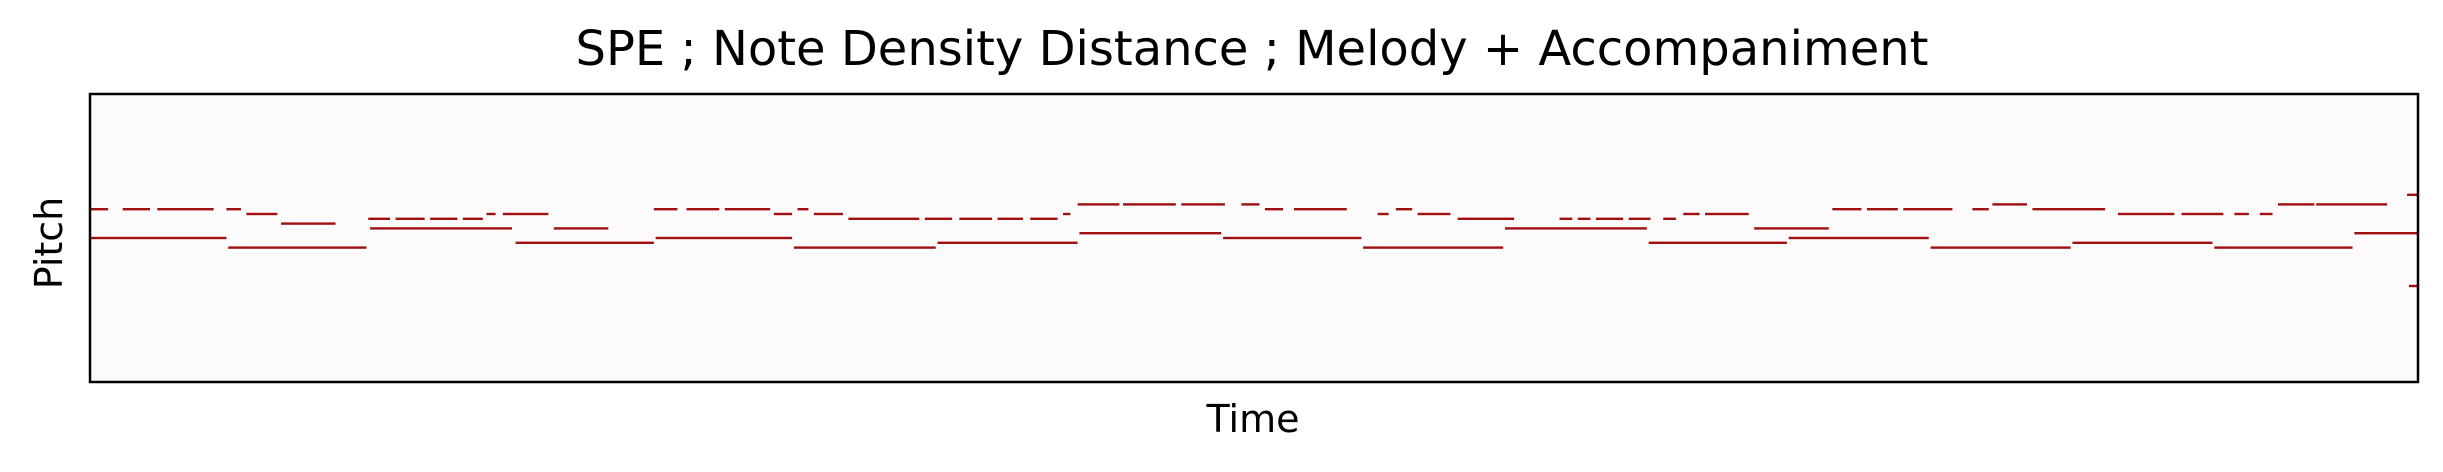 This screenshot has height=472, width=2443. Describe the element at coordinates (49, 243) in the screenshot. I see `y-axis-label: Pitch` at that location.